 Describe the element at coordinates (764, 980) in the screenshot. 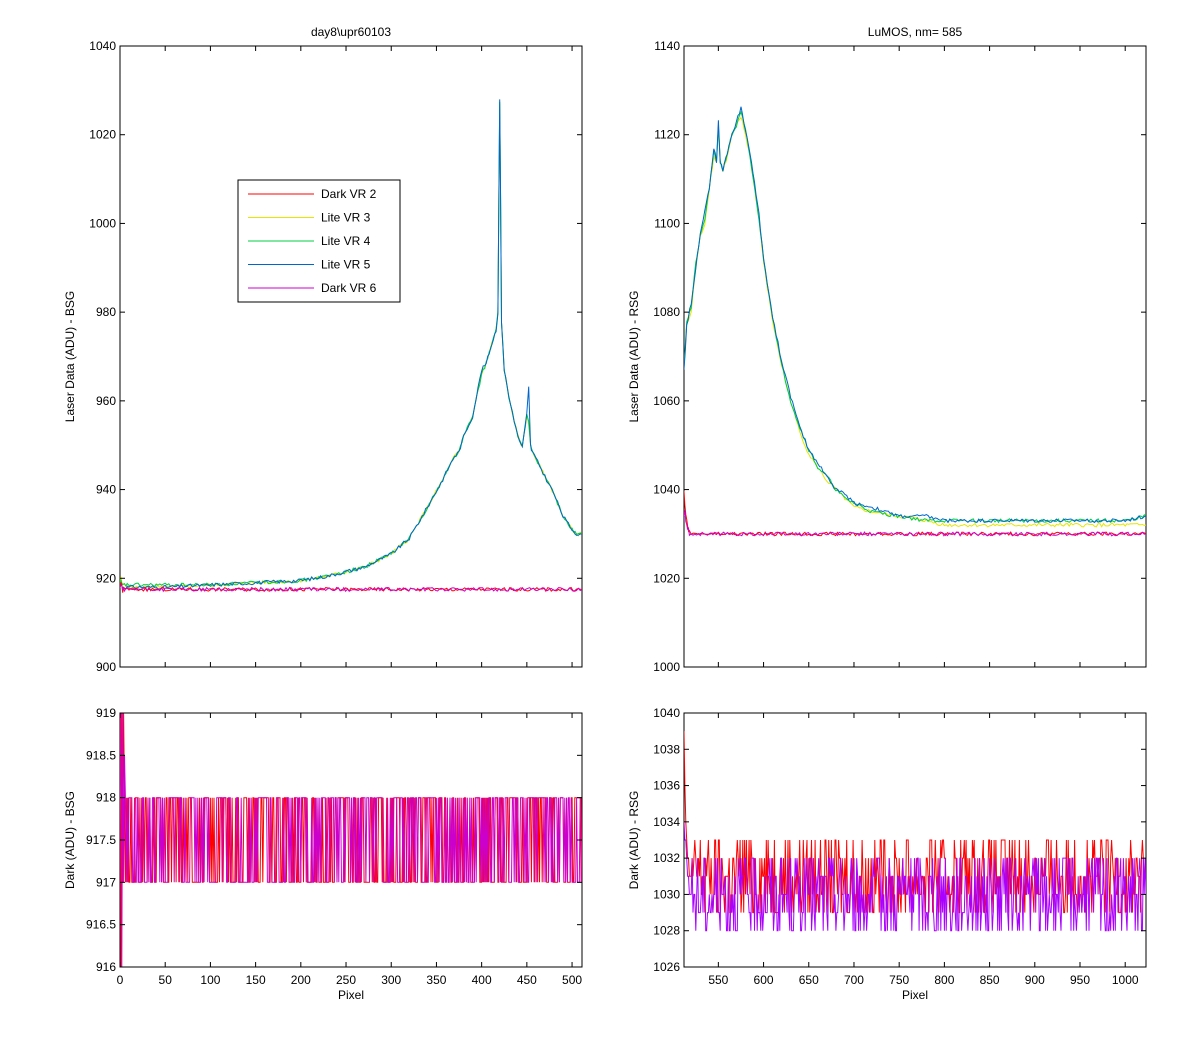

I see `x-tick-label: 600` at that location.